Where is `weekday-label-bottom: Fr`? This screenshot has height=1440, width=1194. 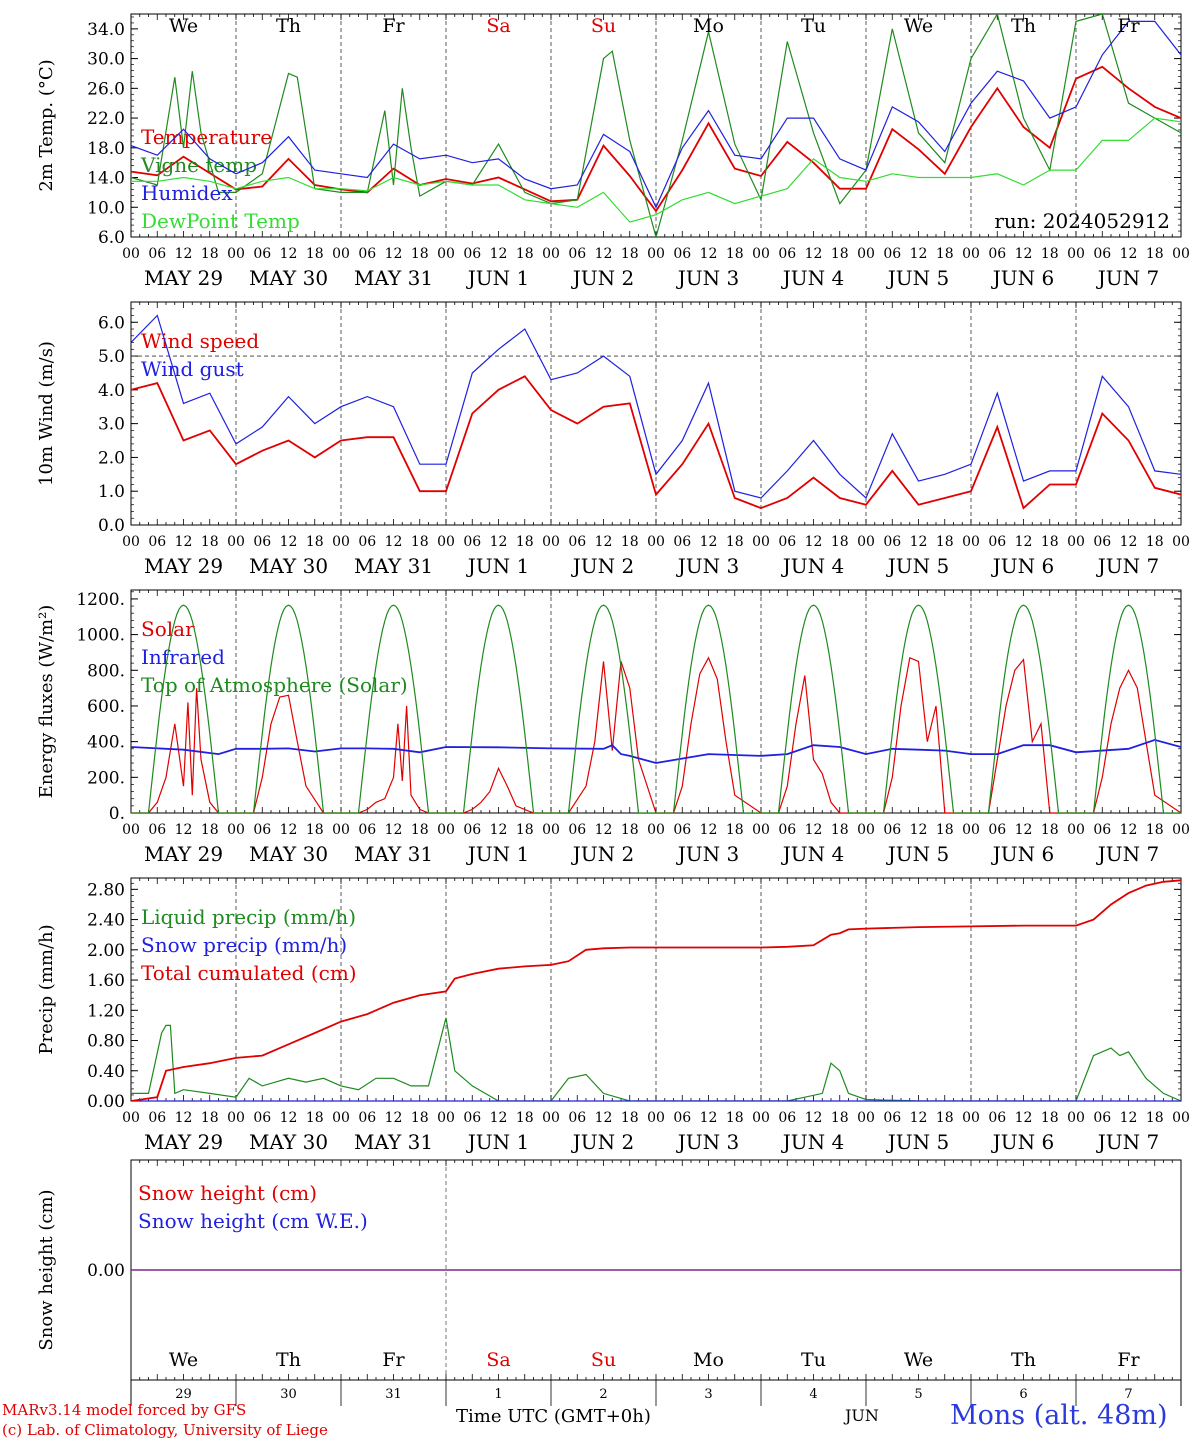 weekday-label-bottom: Fr is located at coordinates (1128, 1360).